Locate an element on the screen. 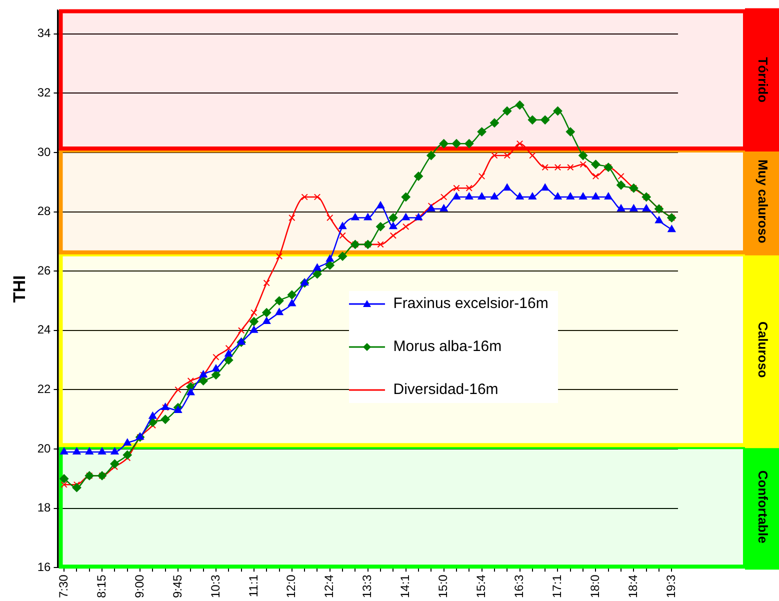 Image resolution: width=779 pixels, height=601 pixels. y-tick-label: 24 is located at coordinates (44, 329).